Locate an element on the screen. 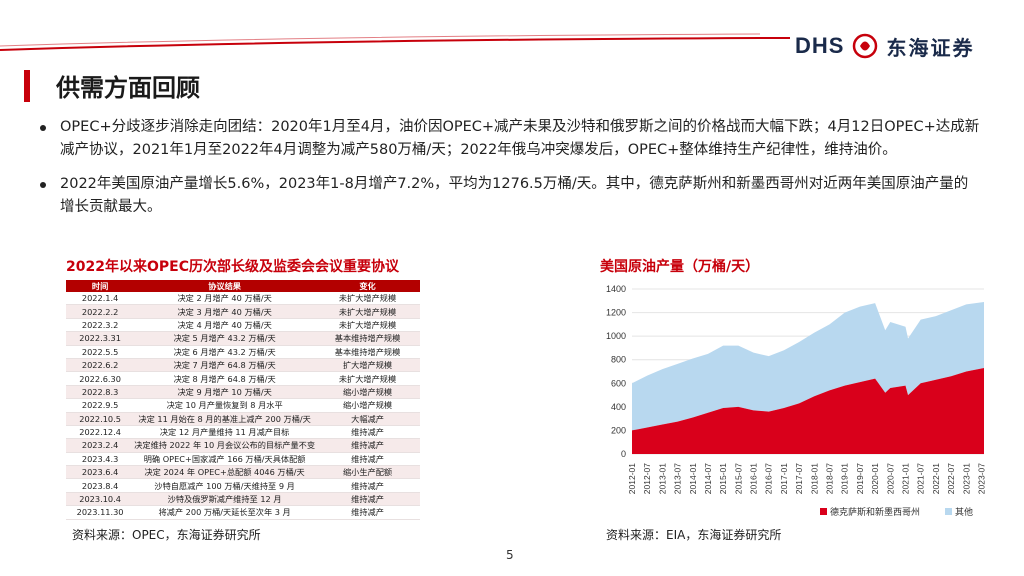 Image resolution: width=1024 pixels, height=576 pixels. x-tick-label: 2013-07 is located at coordinates (678, 478).